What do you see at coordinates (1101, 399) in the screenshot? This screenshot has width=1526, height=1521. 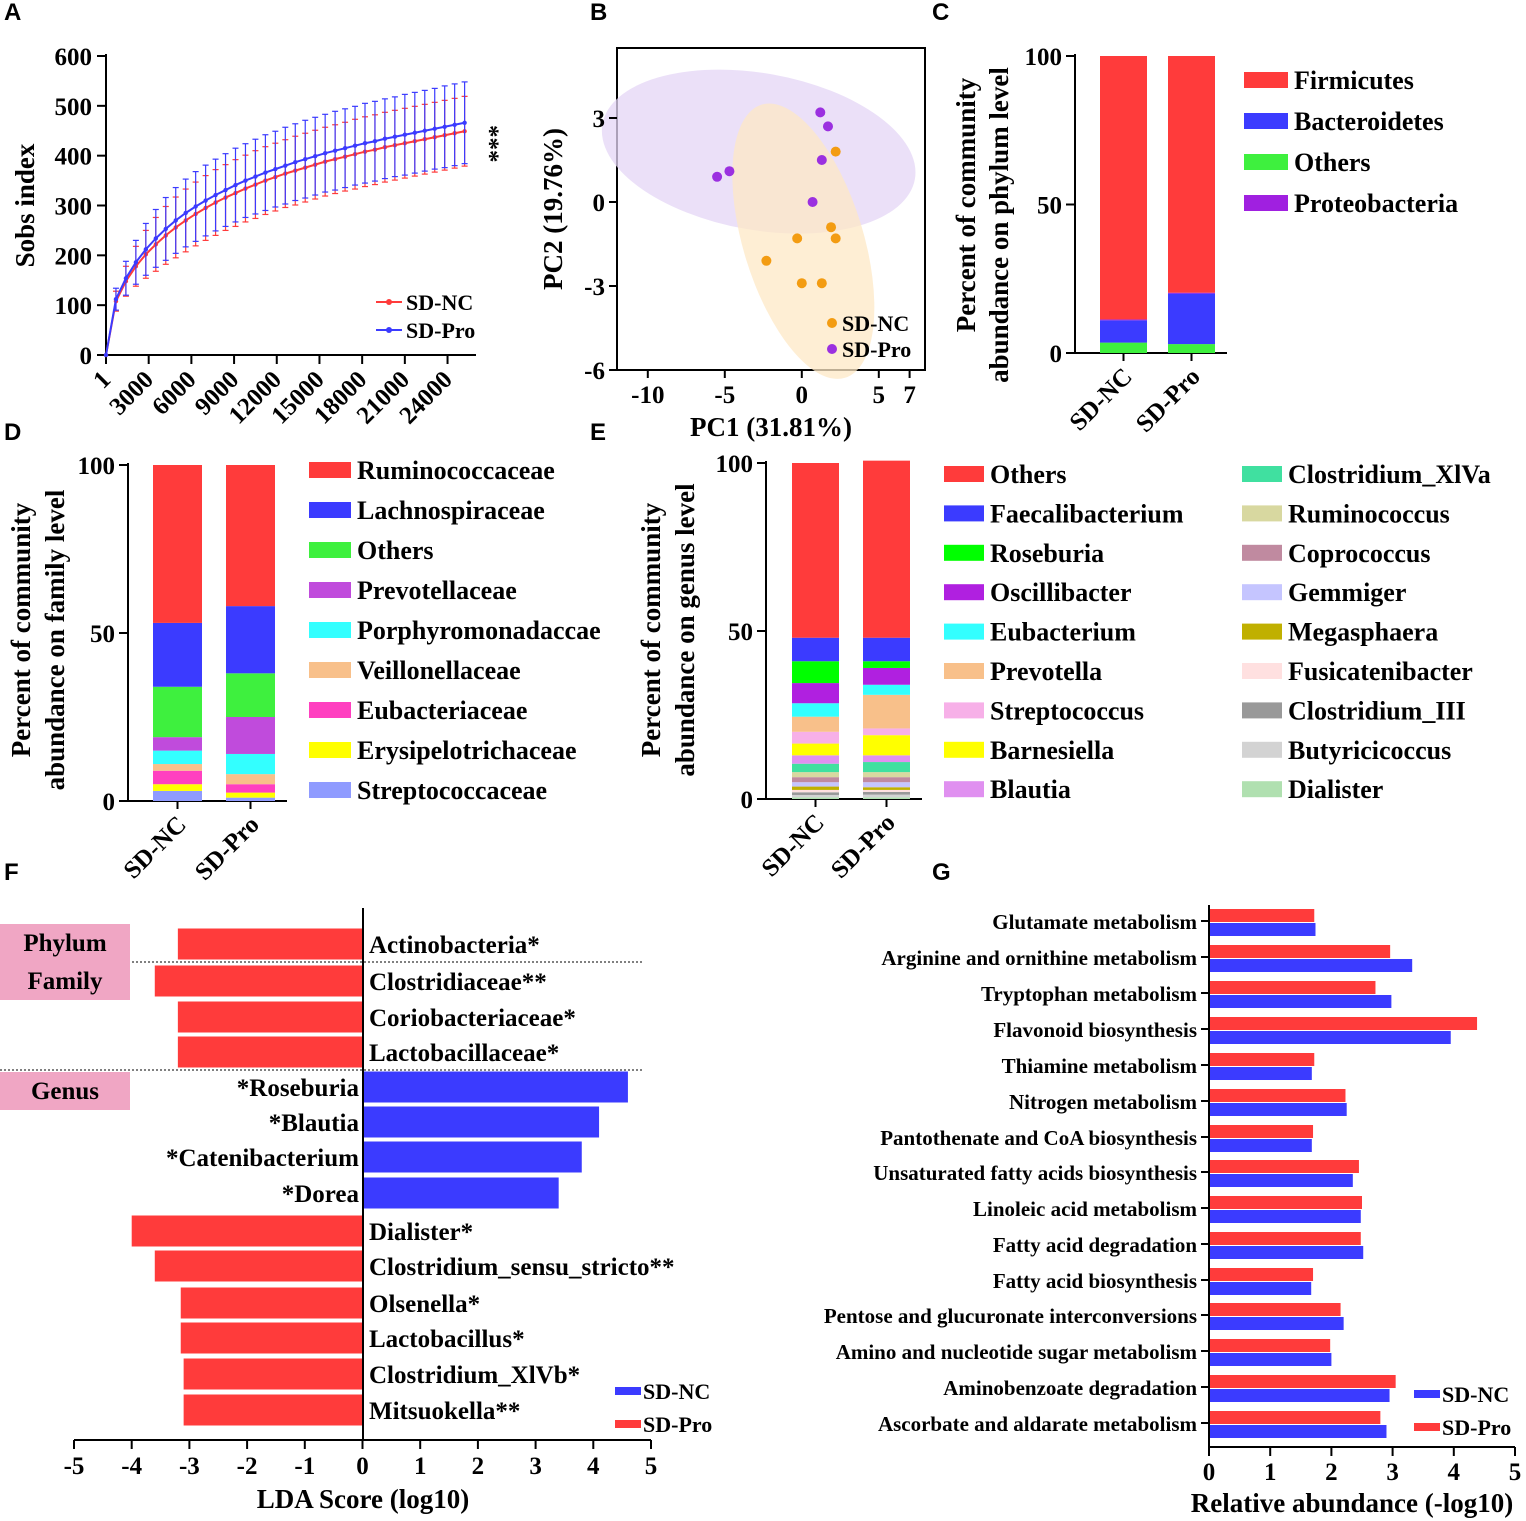 I see `c-category-label: SD-NC` at bounding box center [1101, 399].